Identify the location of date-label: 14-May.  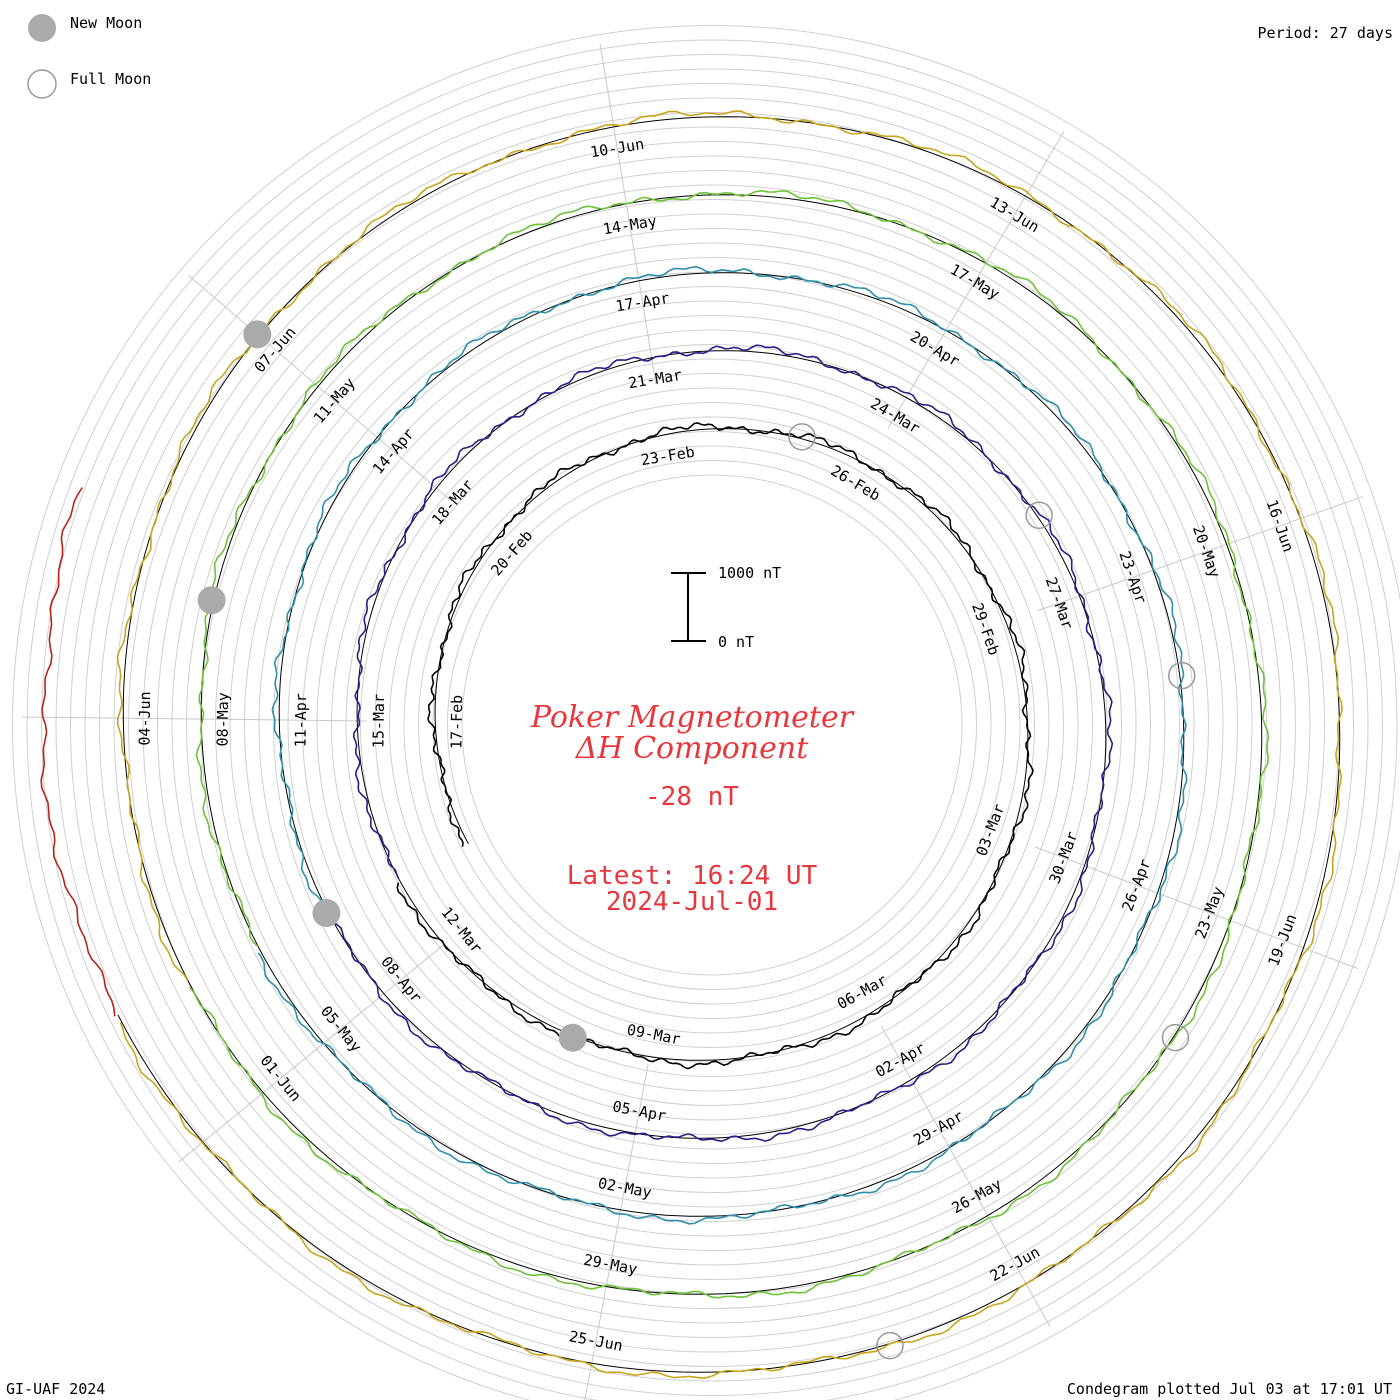
(630, 225).